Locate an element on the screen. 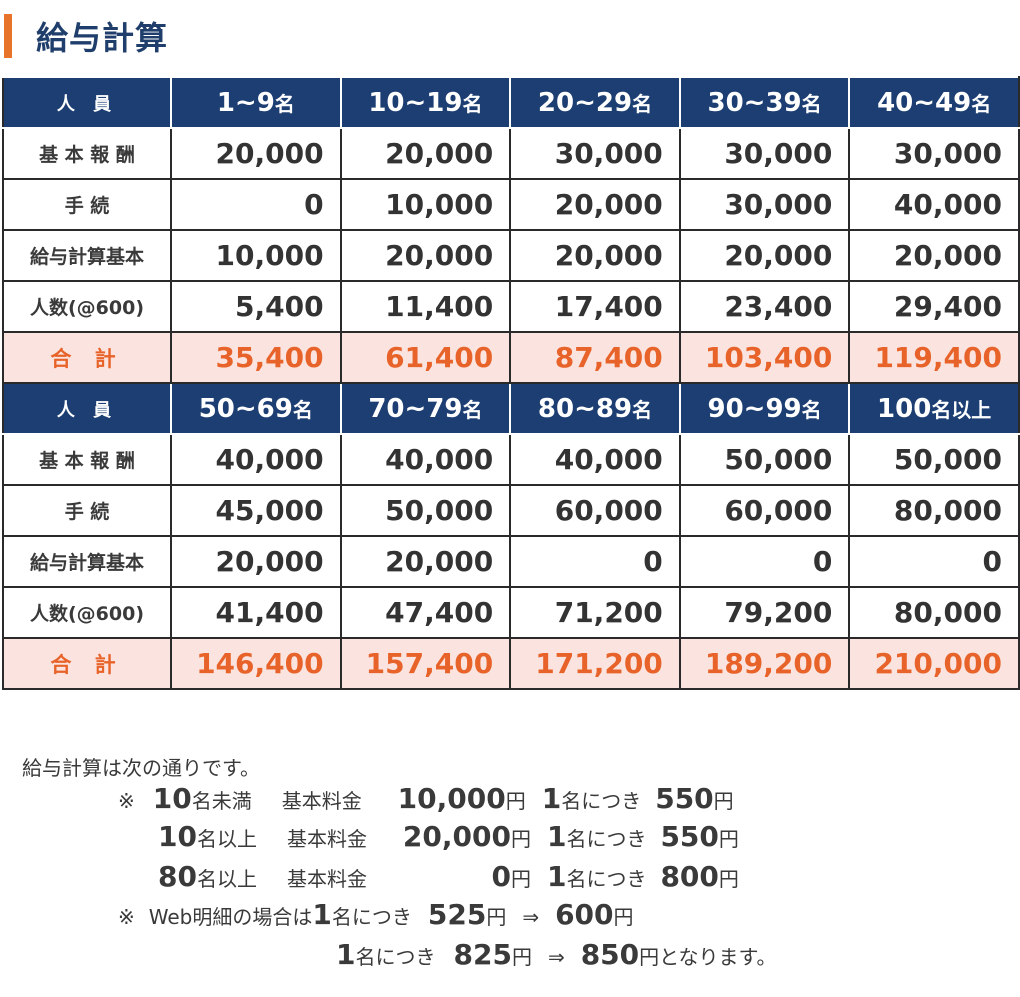 The height and width of the screenshot is (997, 1020). header-range-cell: 40~49名 is located at coordinates (934, 102).